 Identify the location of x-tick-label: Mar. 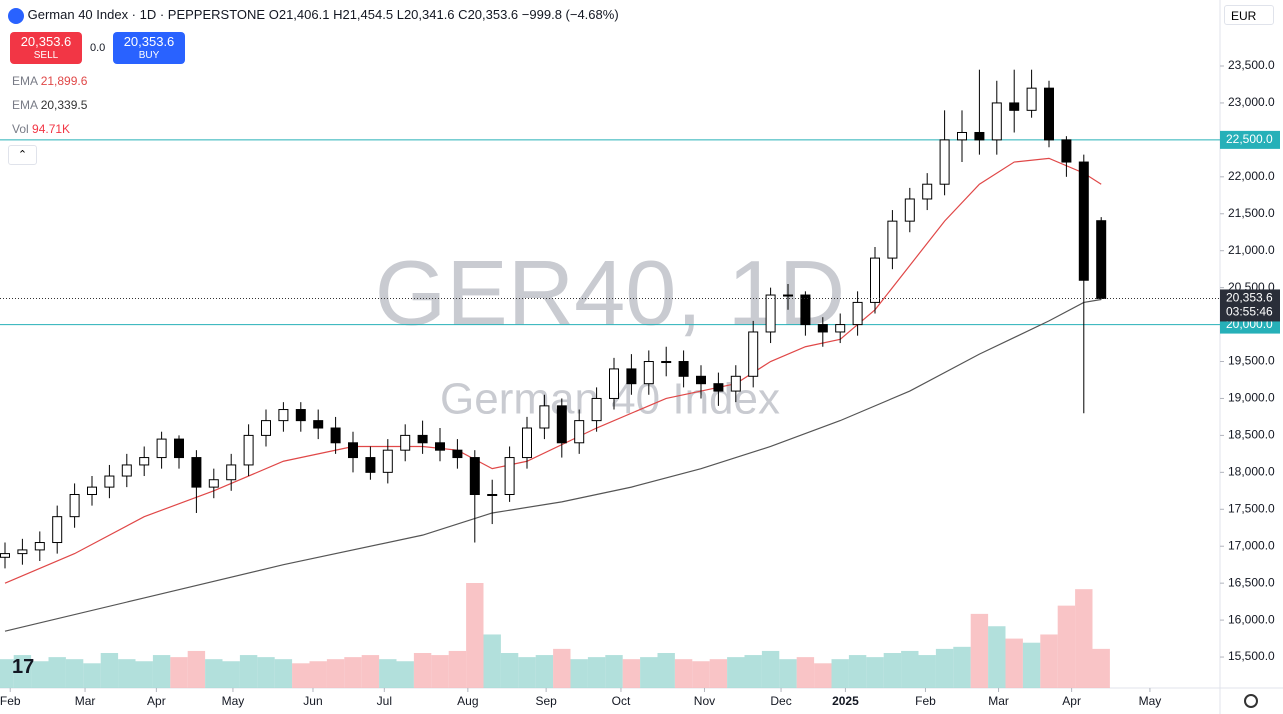
(85, 701).